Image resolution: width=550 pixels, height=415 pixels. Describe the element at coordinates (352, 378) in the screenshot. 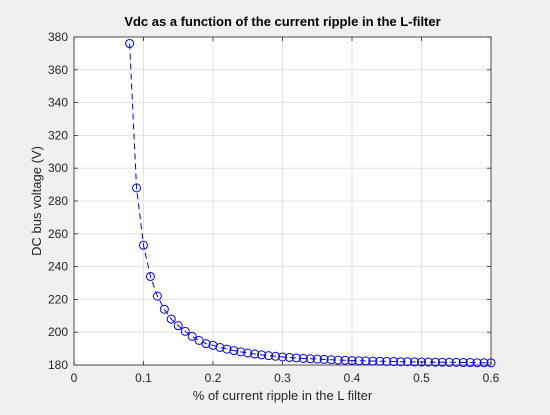

I see `x-tick-label: 0.4` at that location.